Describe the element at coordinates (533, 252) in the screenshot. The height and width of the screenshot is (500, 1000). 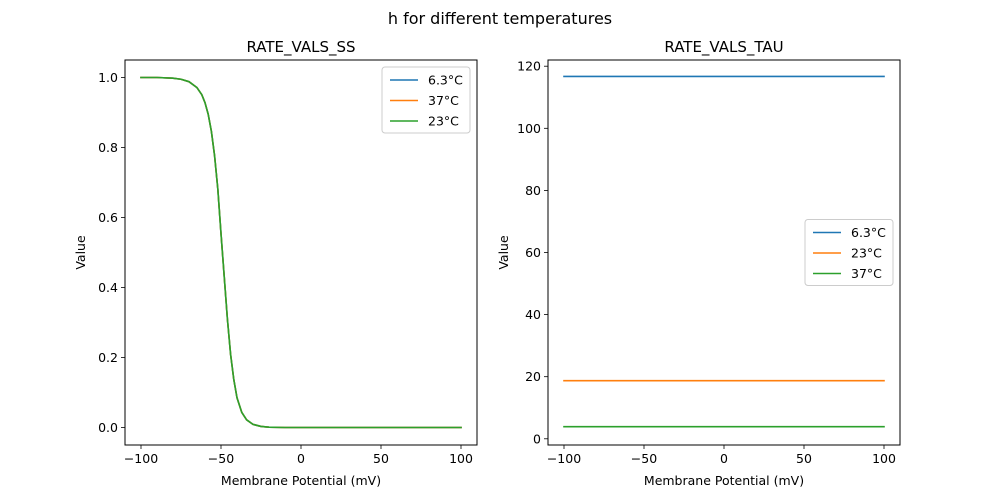
I see `y-tick-label: 60` at that location.